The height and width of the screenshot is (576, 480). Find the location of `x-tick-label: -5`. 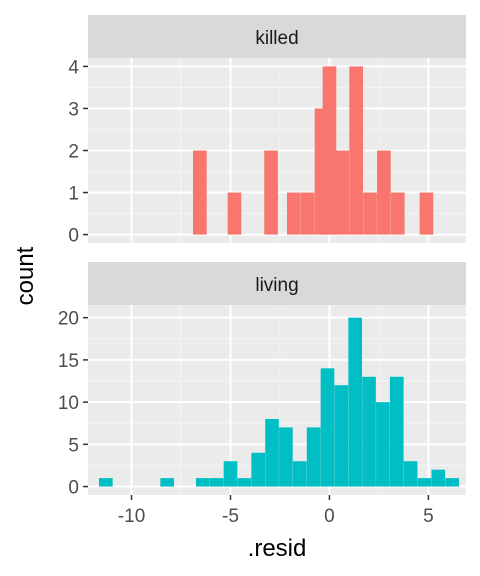

x-tick-label: -5 is located at coordinates (230, 516).